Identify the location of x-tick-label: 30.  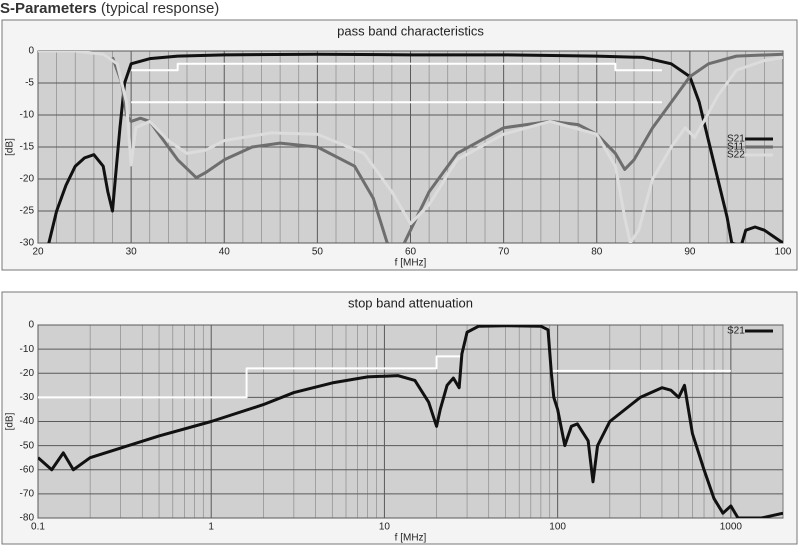
(132, 252).